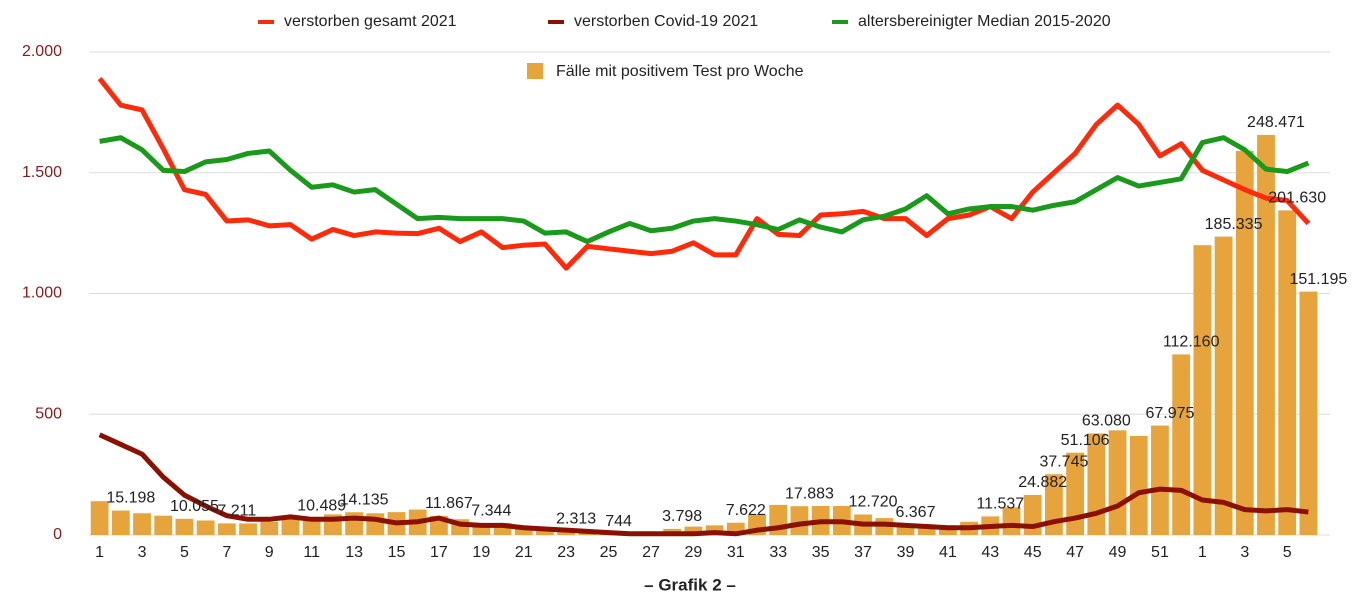  What do you see at coordinates (1063, 461) in the screenshot?
I see `data-label: 37.745` at bounding box center [1063, 461].